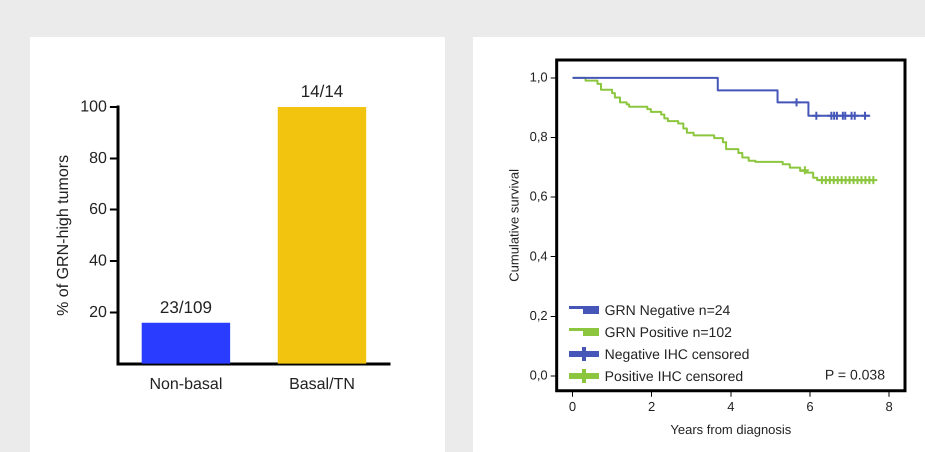 The height and width of the screenshot is (452, 925). Describe the element at coordinates (677, 354) in the screenshot. I see `legend-label: Negative IHC censored` at that location.